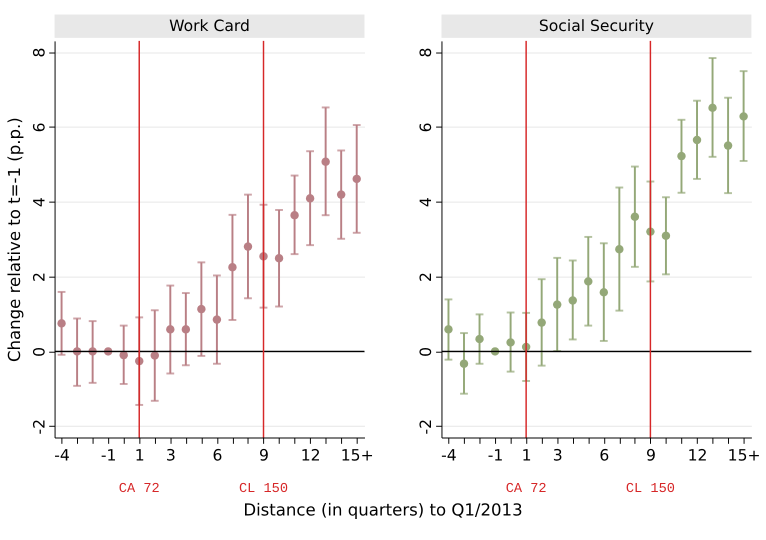  What do you see at coordinates (596, 26) in the screenshot?
I see `chart-title: Social Security` at bounding box center [596, 26].